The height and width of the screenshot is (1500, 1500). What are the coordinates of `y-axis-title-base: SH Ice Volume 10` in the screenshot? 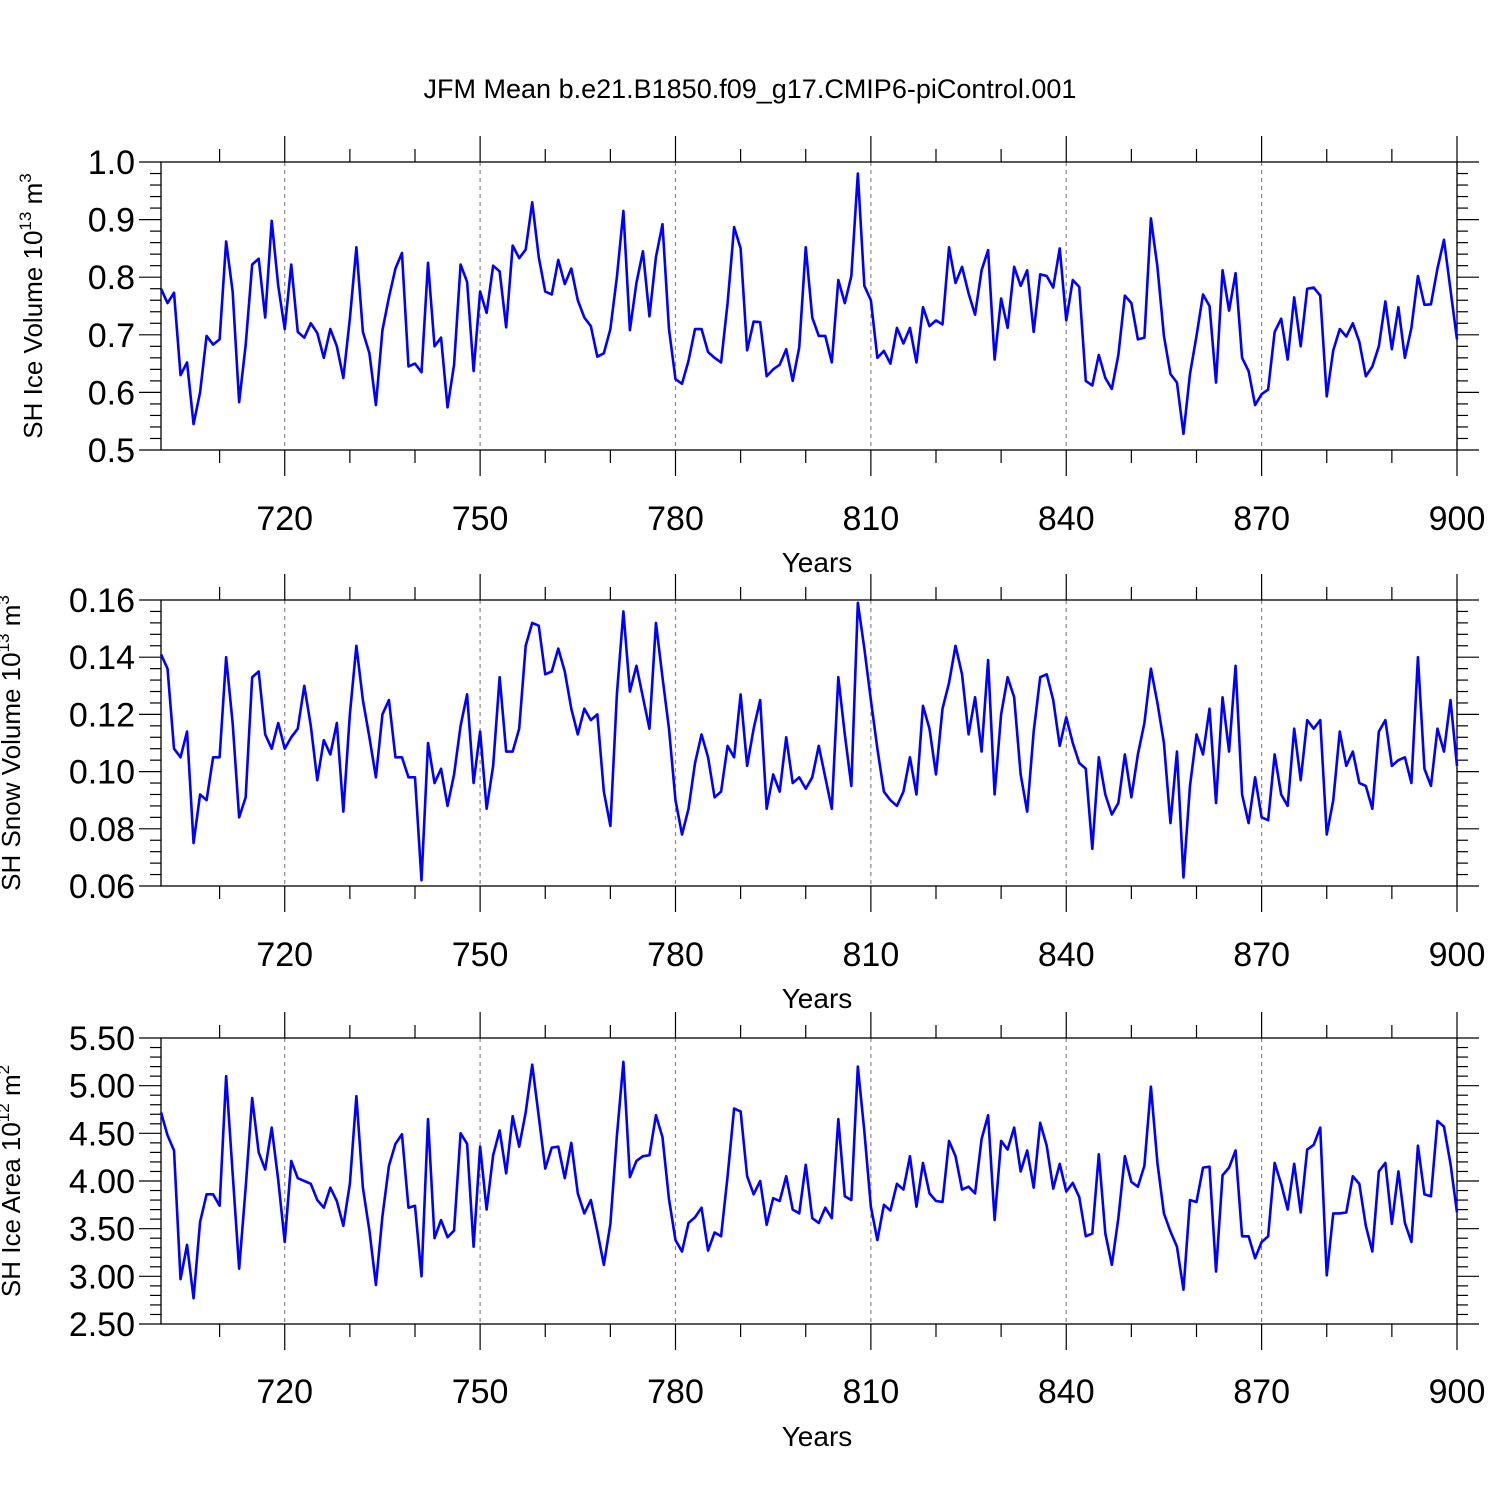 It's located at (33, 335).